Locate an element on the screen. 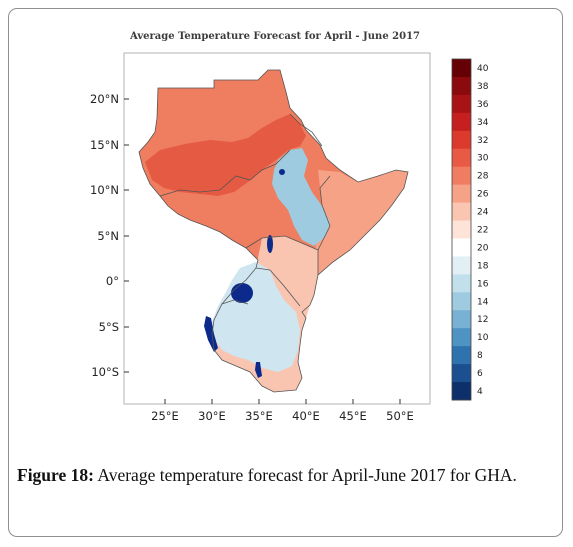 The image size is (573, 547). longitude-axis: 25°E 30°E 35°E 40°E 45°E 50°E is located at coordinates (282, 411).